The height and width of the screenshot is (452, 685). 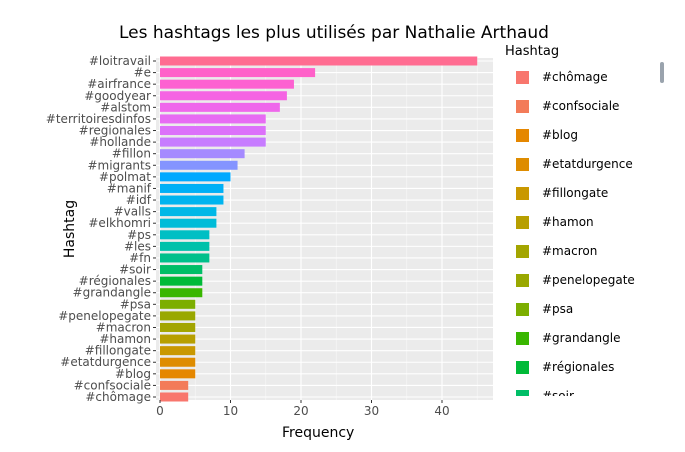 What do you see at coordinates (213, 119) in the screenshot?
I see `bar-territoiresdinfos` at bounding box center [213, 119].